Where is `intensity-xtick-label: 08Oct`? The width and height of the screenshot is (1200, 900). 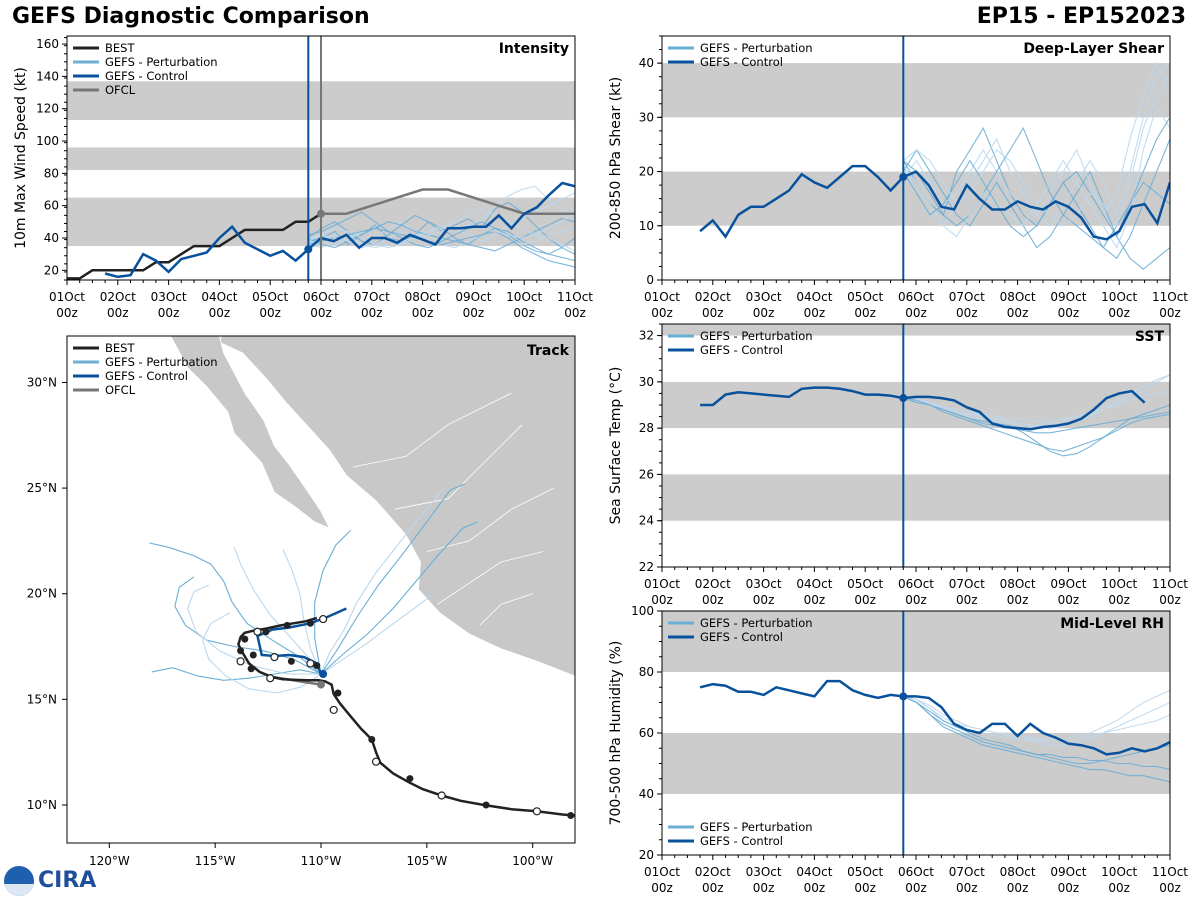
intensity-xtick-label: 08Oct is located at coordinates (423, 297).